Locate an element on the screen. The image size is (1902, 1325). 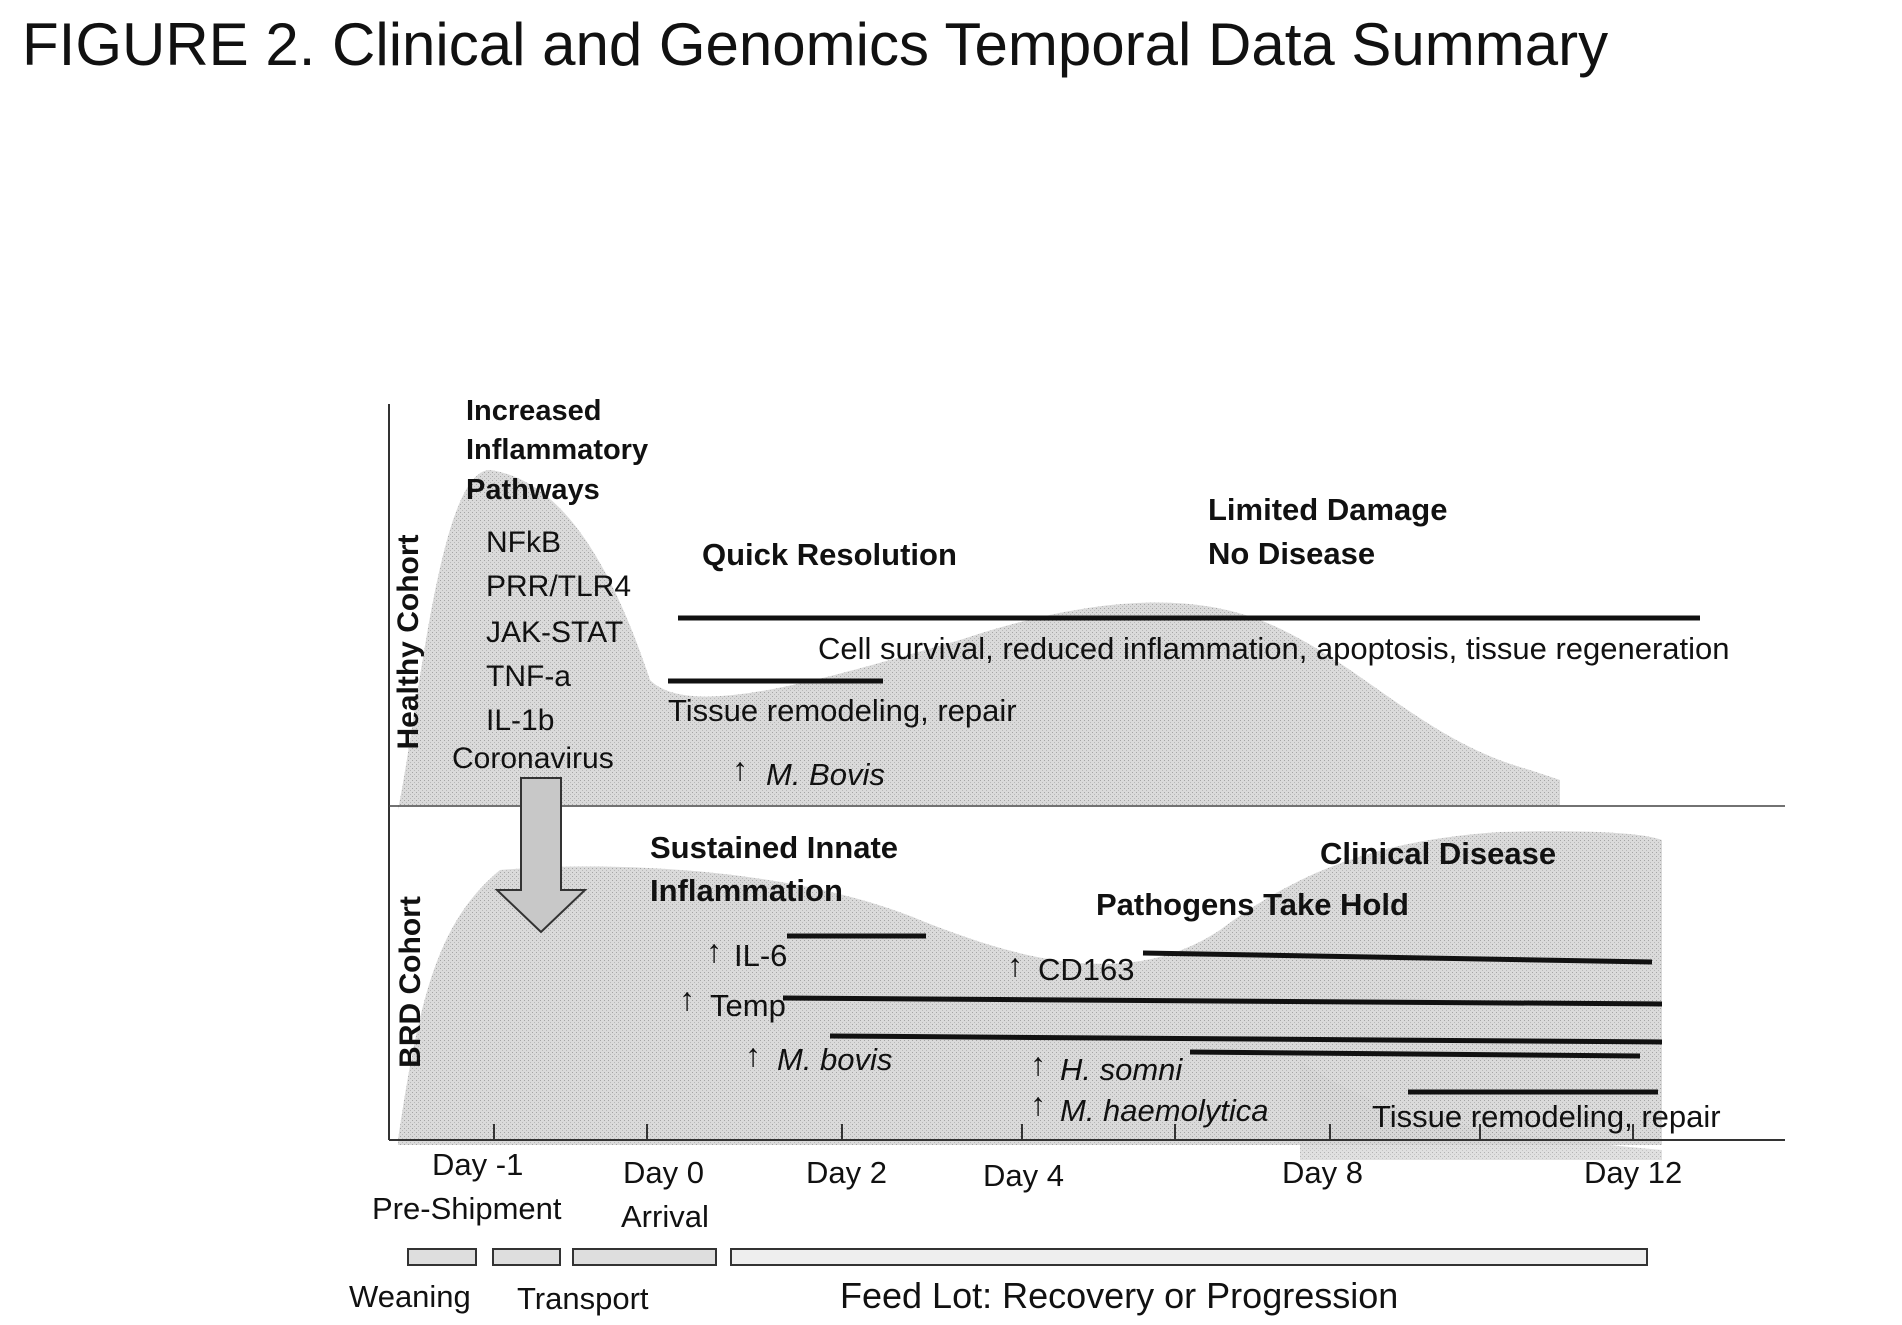
h-somni-label: H. somni is located at coordinates (1121, 1069).